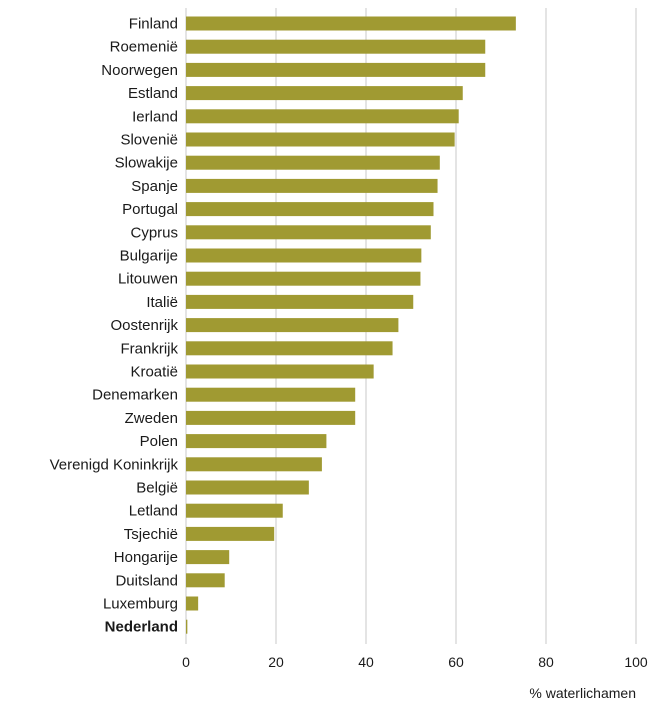 This screenshot has width=651, height=703. I want to click on x-tick-label: 0, so click(186, 662).